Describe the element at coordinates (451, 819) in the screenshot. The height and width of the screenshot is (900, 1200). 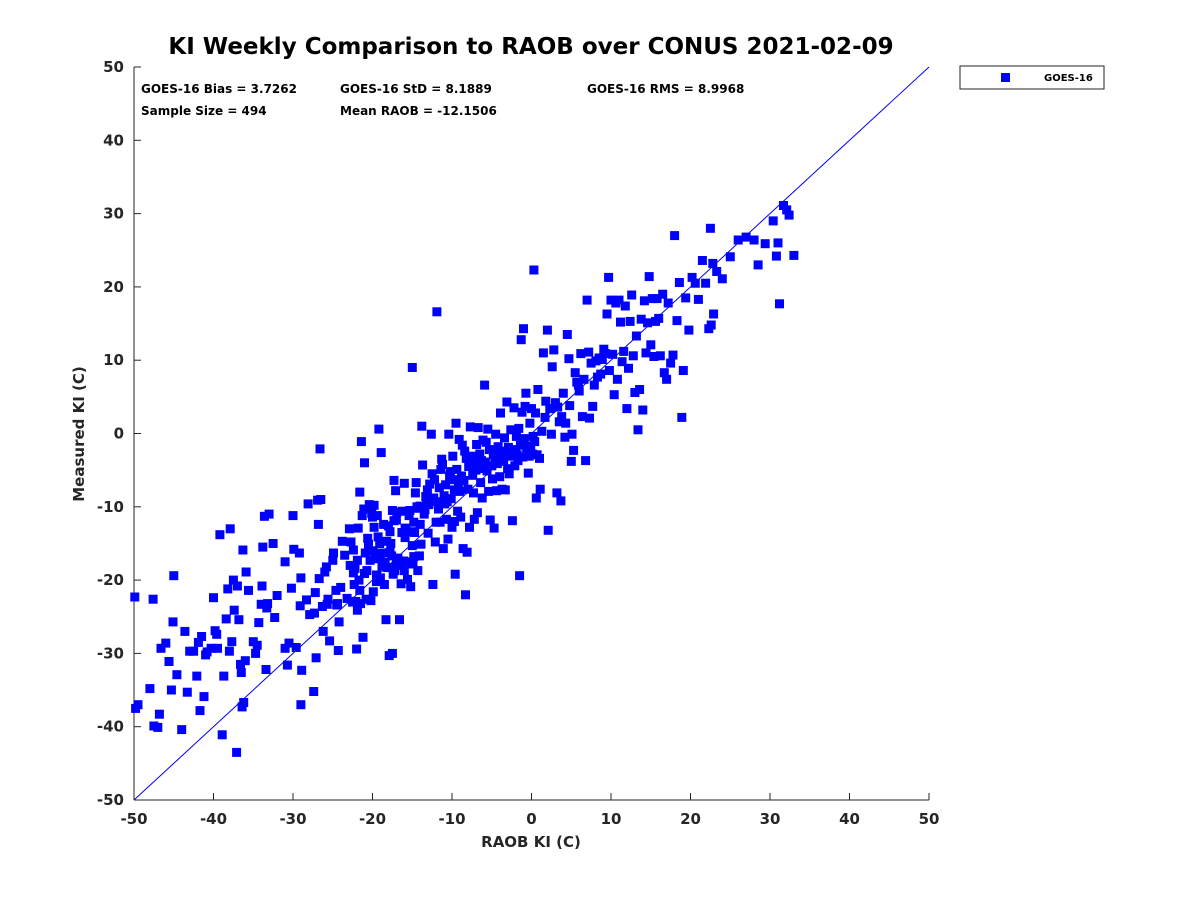
I see `x-tick-label: -10` at that location.